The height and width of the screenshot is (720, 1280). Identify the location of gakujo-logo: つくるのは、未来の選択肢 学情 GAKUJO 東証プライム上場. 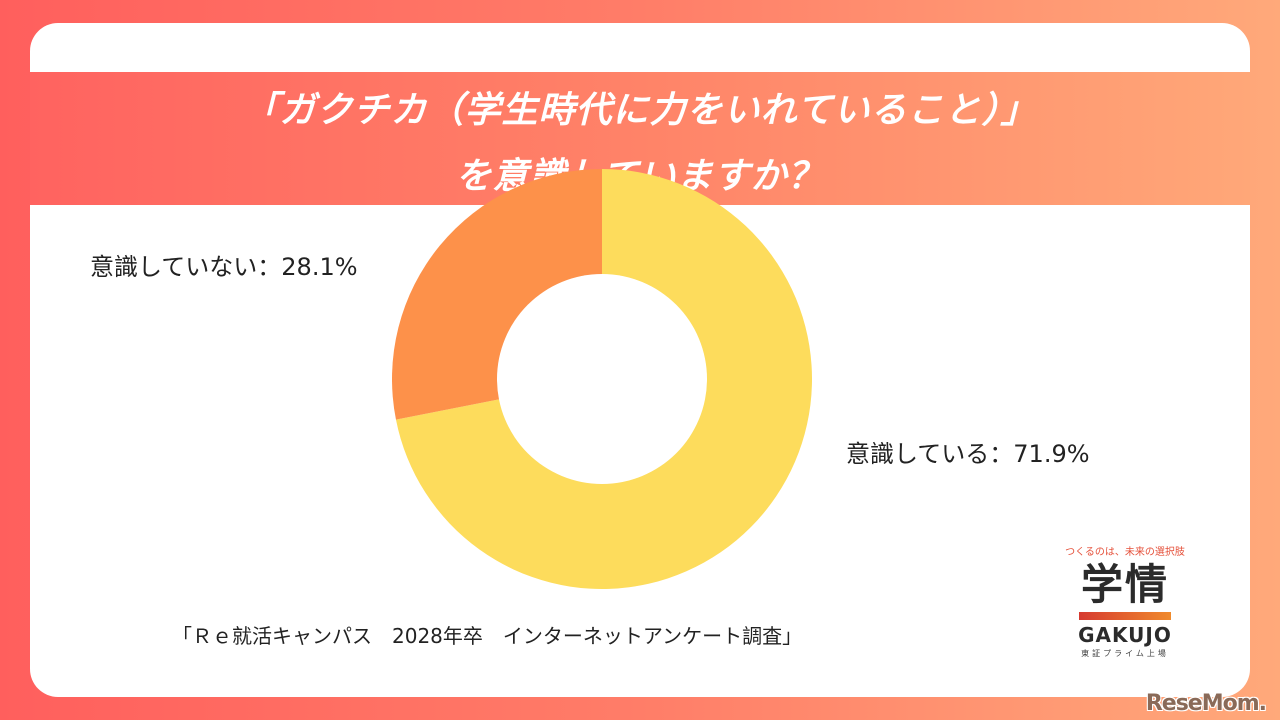
(1125, 601).